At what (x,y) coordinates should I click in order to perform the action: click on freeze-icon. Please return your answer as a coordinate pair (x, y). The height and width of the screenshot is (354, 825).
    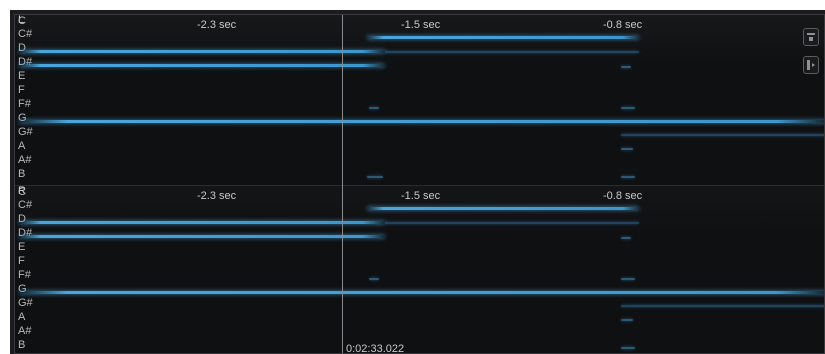
    Looking at the image, I should click on (811, 37).